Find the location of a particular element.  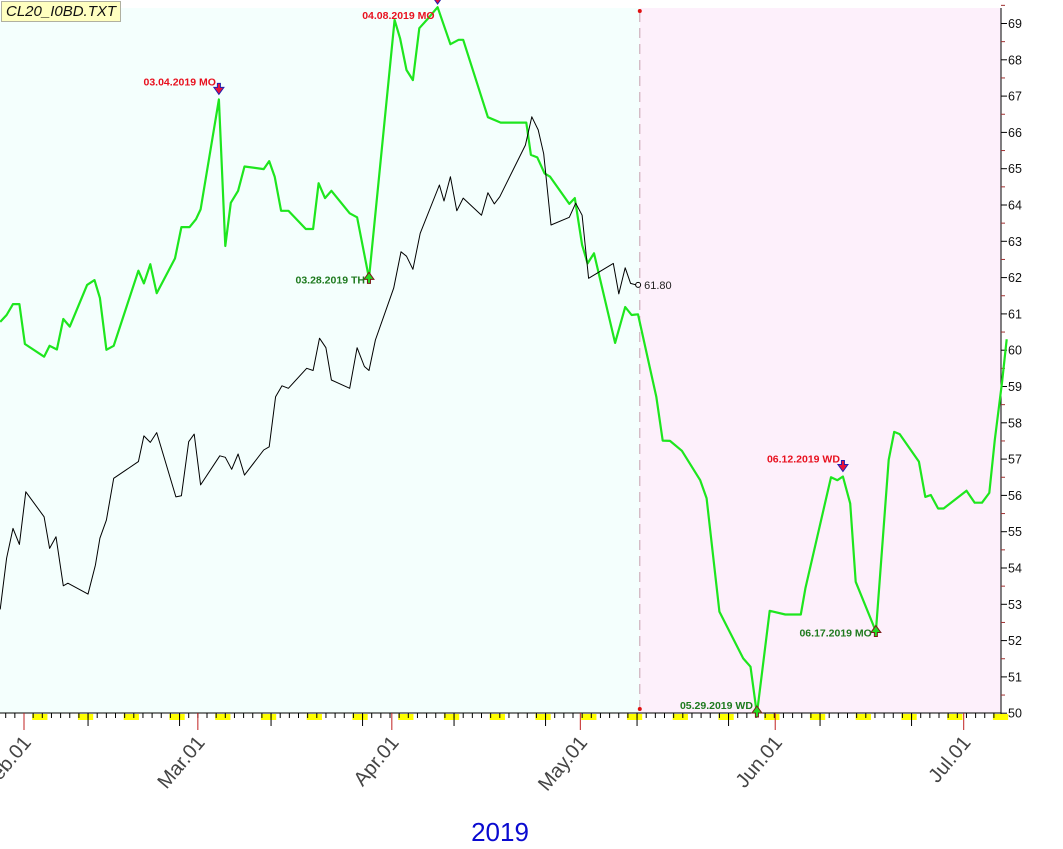

y-tick-label: 69 is located at coordinates (1015, 24).